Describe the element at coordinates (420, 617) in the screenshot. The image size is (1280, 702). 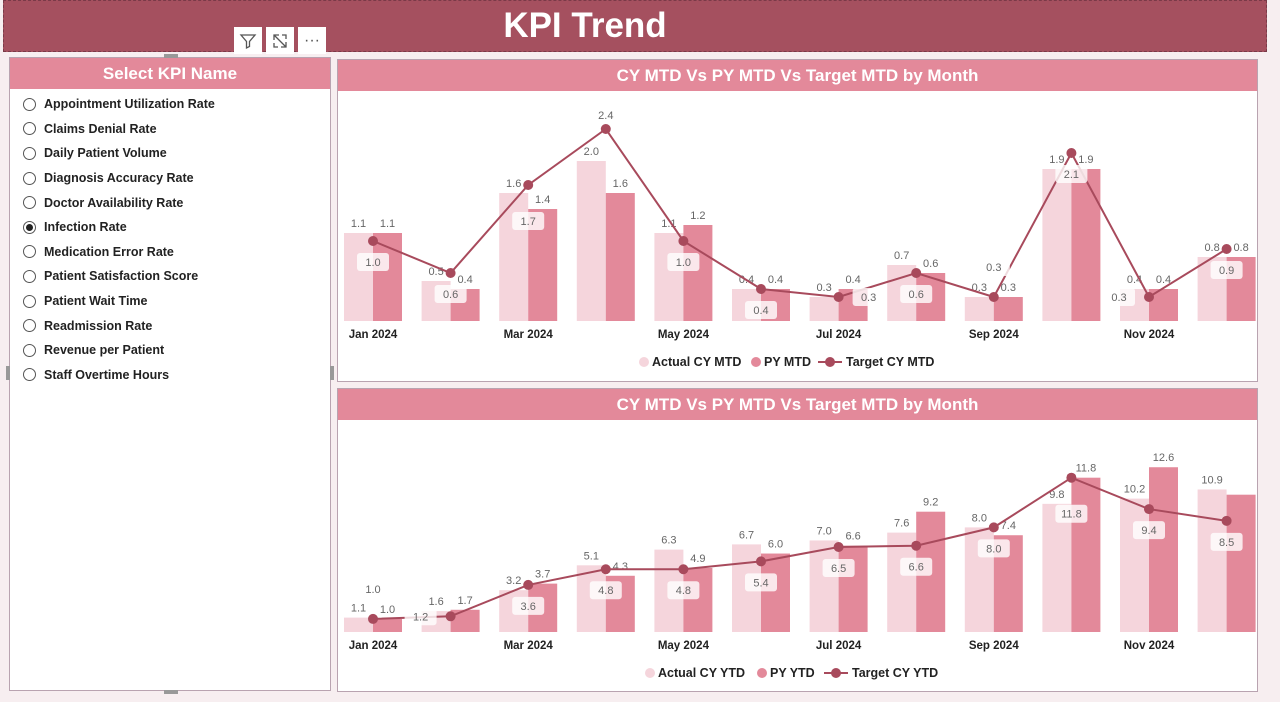
I see `data-label-target: 1.2` at that location.